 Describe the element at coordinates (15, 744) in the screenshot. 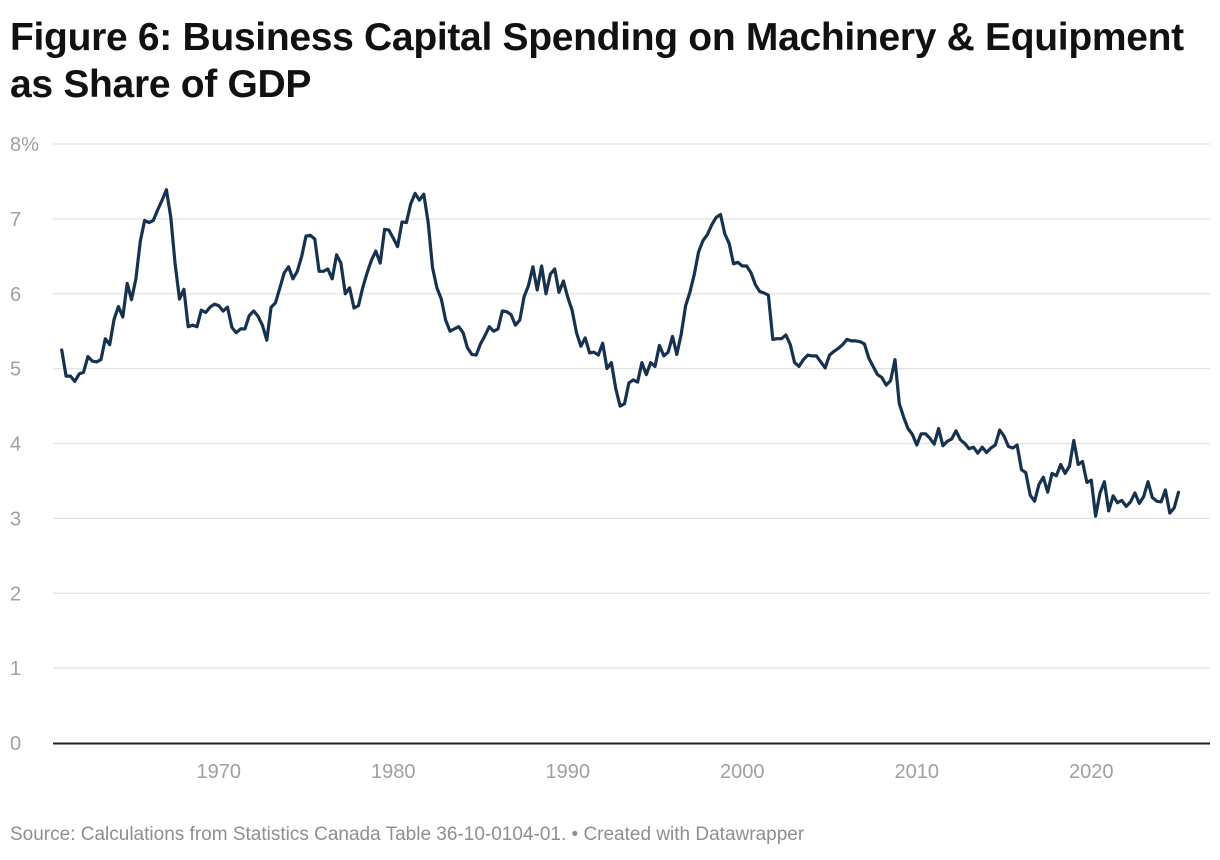

I see `y-tick-label: 0` at that location.